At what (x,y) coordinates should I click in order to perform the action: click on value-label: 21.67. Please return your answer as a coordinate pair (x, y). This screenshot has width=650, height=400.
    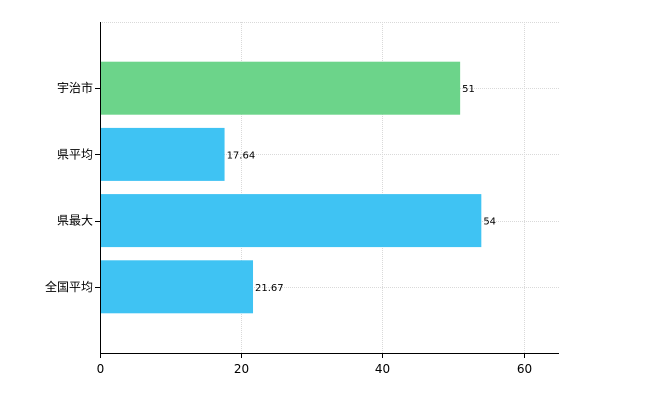
    Looking at the image, I should click on (269, 288).